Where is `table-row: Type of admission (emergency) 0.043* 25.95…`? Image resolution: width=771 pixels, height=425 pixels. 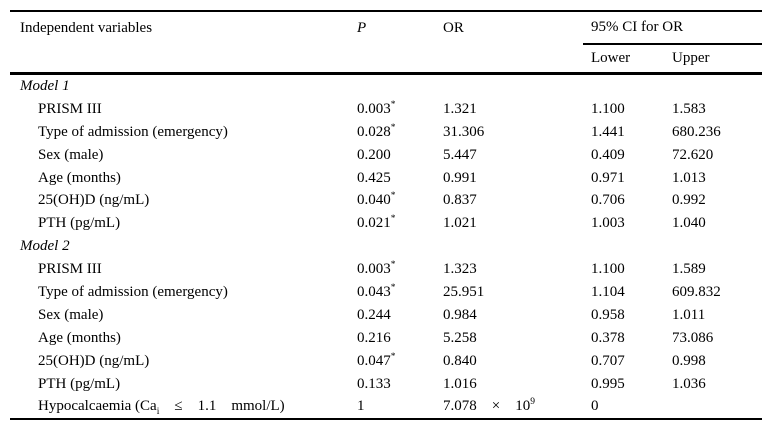
table-row: Type of admission (emergency) 0.043* 25.95… is located at coordinates (386, 292).